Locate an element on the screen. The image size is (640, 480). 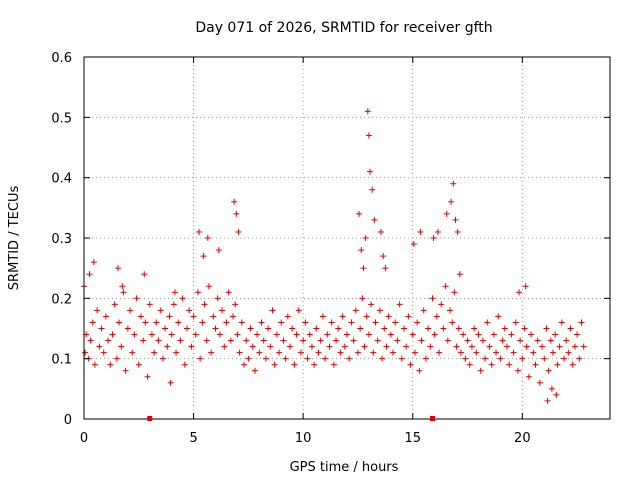
x-tick-label: 5 is located at coordinates (193, 438).